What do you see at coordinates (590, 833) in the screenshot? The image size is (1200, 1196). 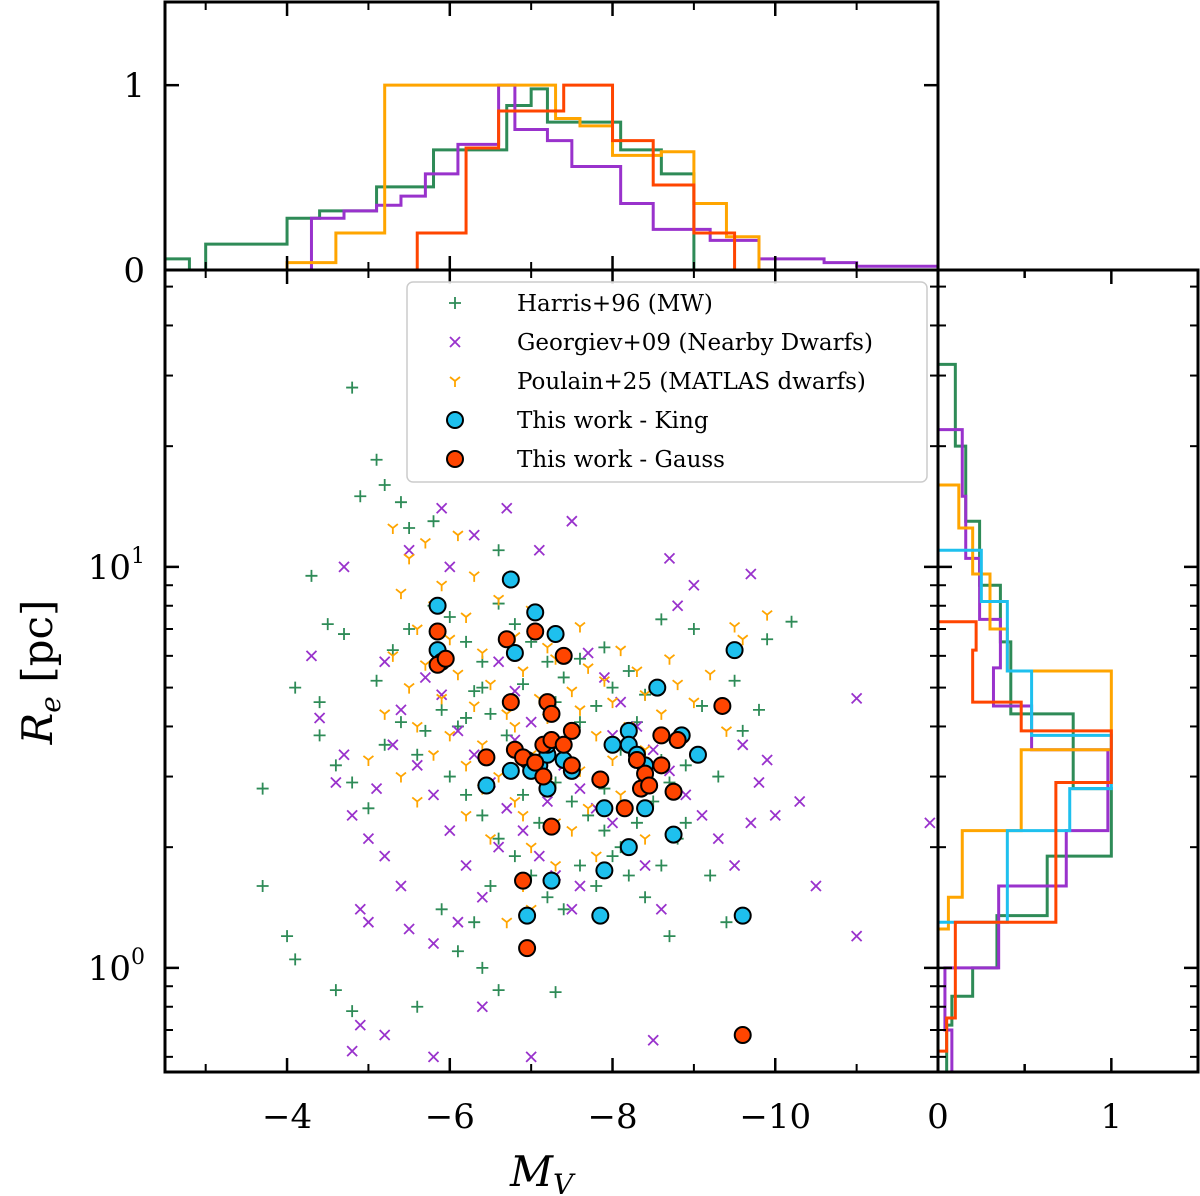 I see `series-this-work-gauss` at bounding box center [590, 833].